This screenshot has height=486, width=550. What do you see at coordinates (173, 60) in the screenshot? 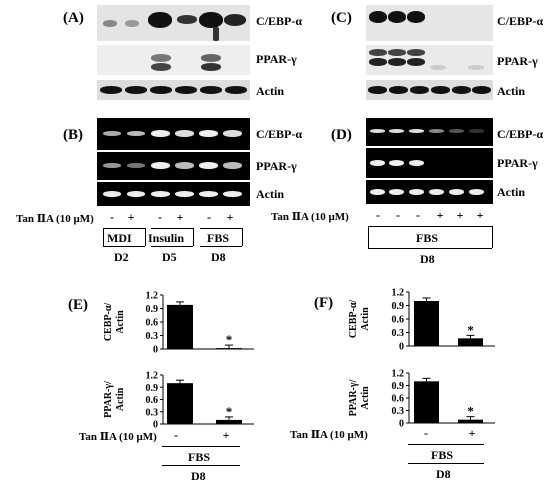
I see `blot-a-ppar` at bounding box center [173, 60].